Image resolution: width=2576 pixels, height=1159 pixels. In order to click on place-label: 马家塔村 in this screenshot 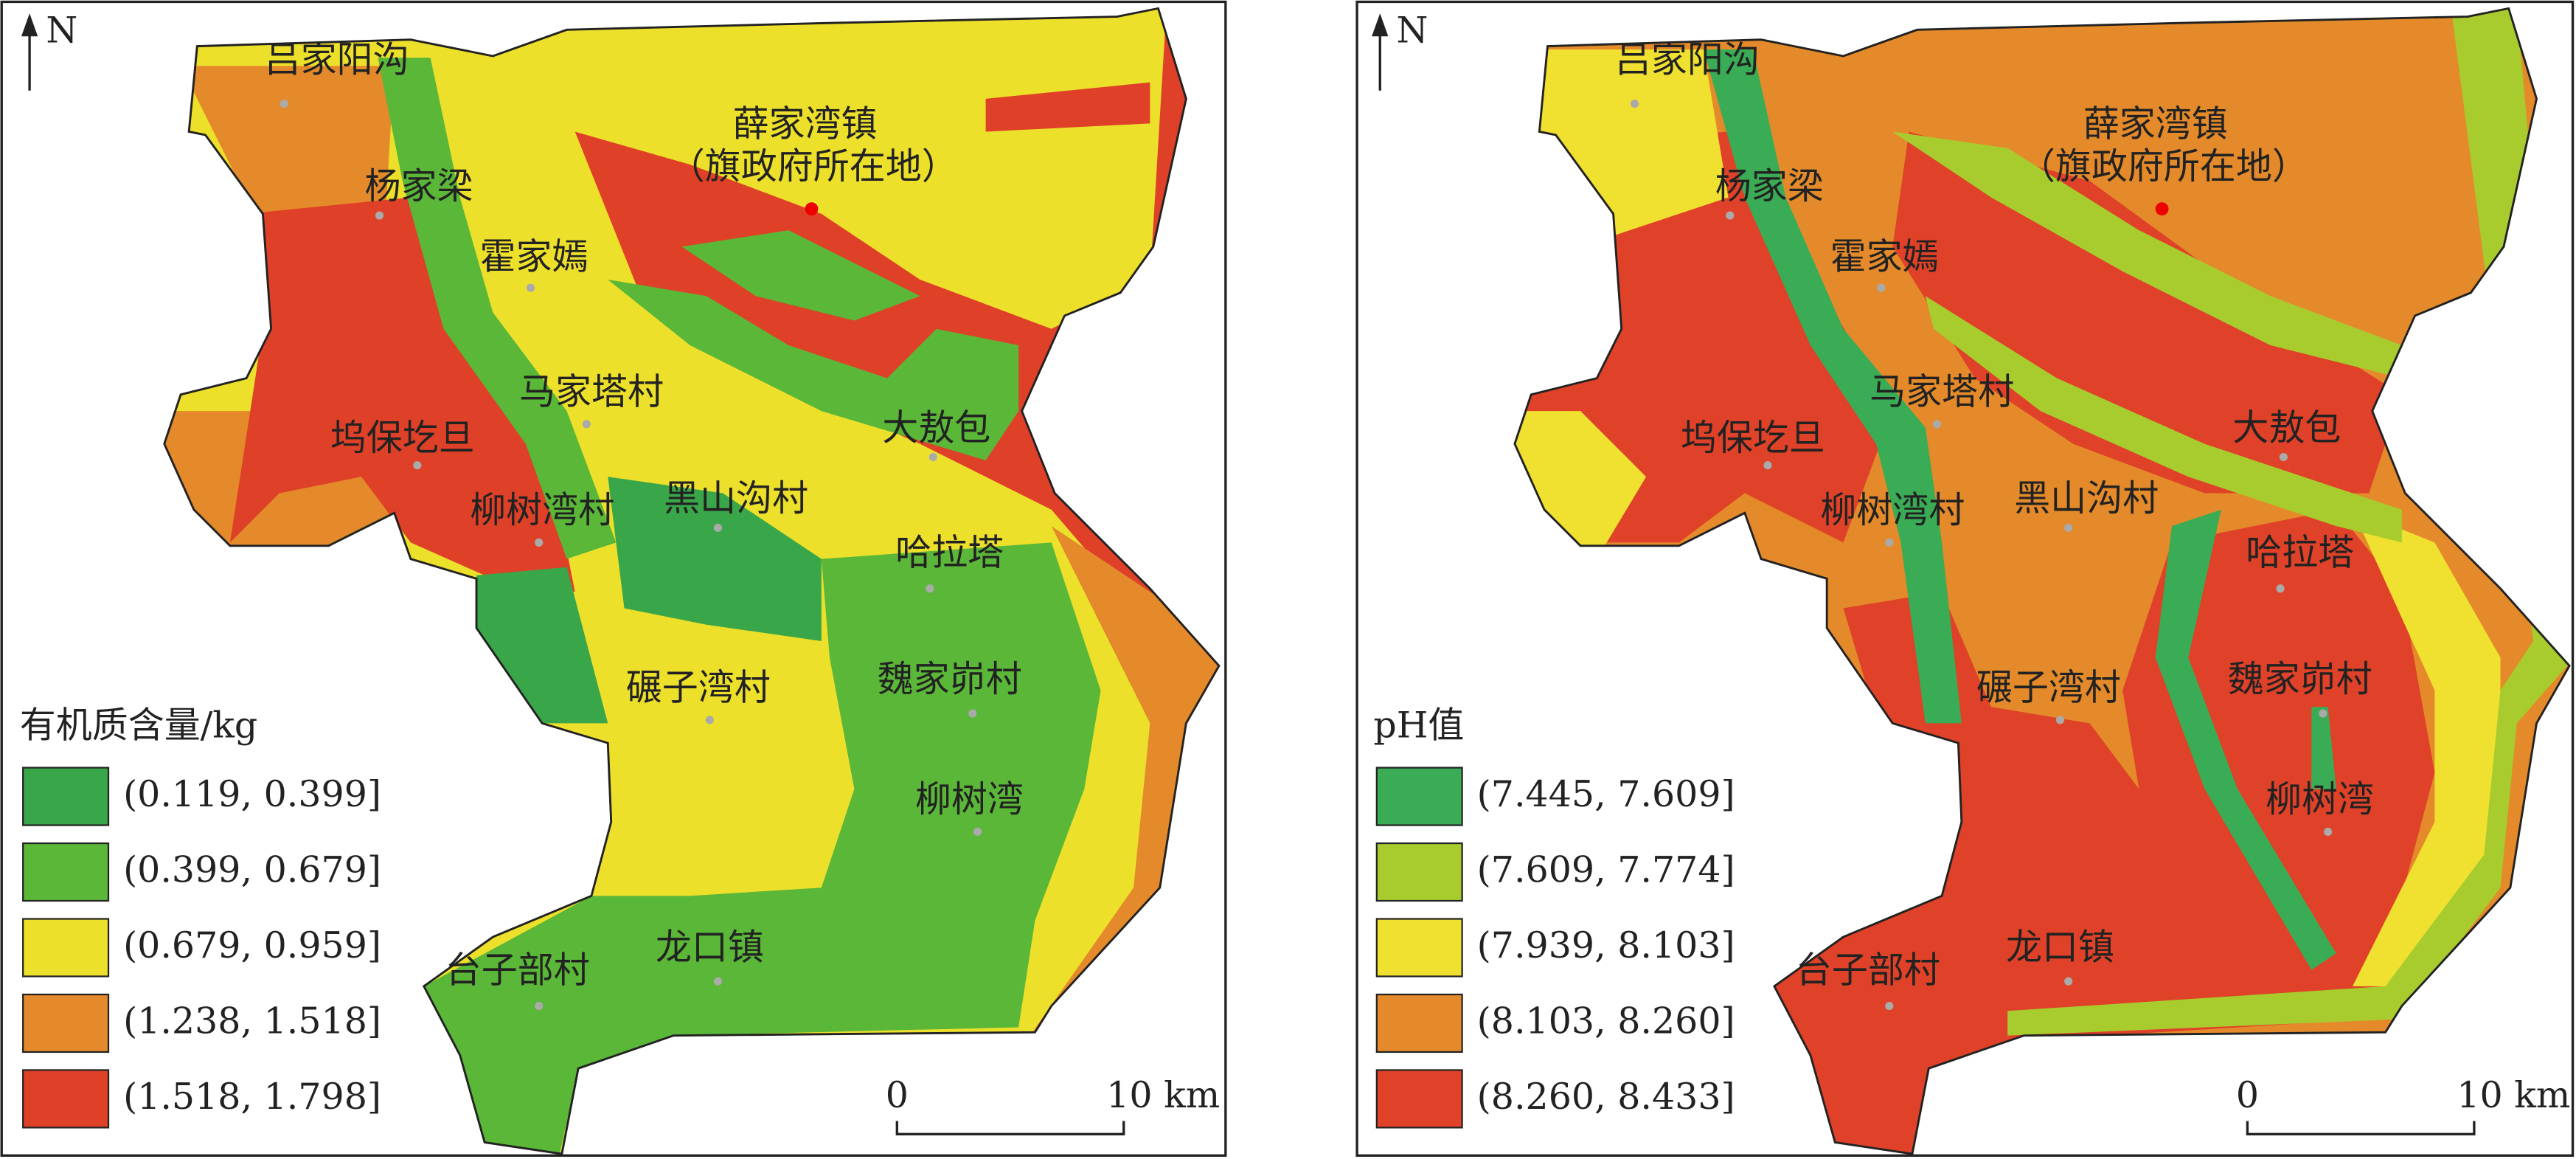, I will do `click(591, 391)`.